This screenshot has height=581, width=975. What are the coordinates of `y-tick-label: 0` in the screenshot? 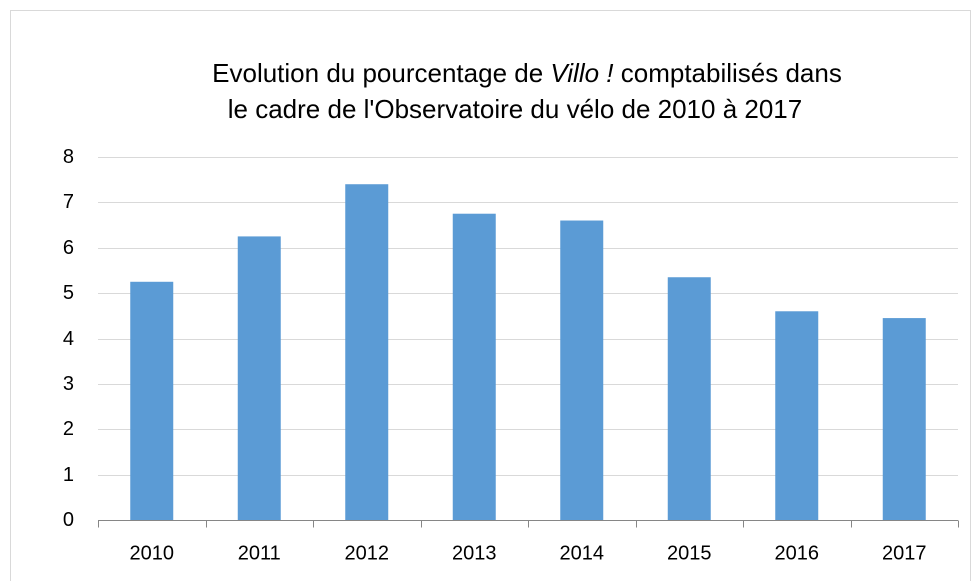 It's located at (68, 520).